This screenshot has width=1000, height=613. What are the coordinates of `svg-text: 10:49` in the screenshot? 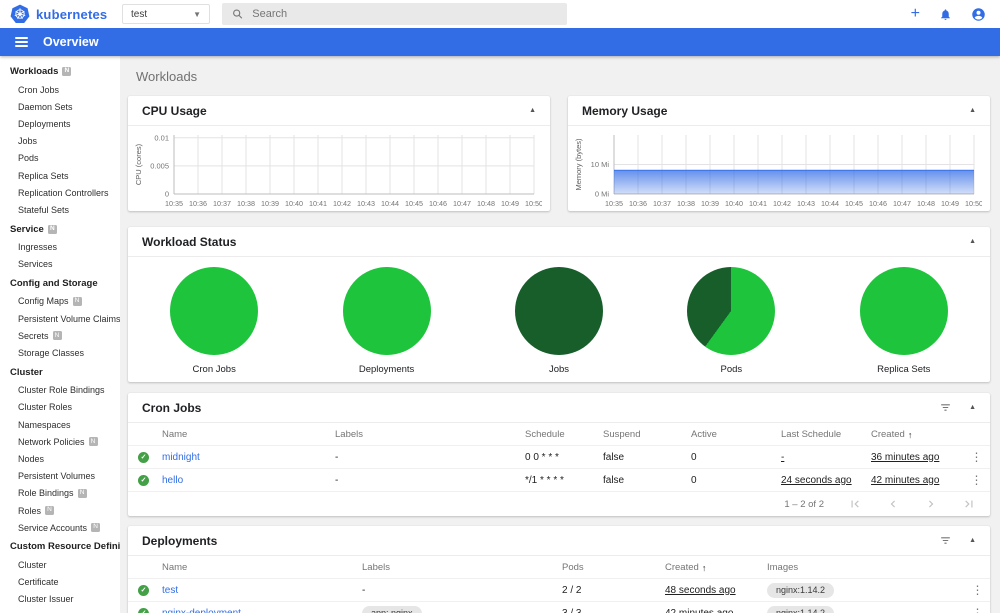 It's located at (950, 203).